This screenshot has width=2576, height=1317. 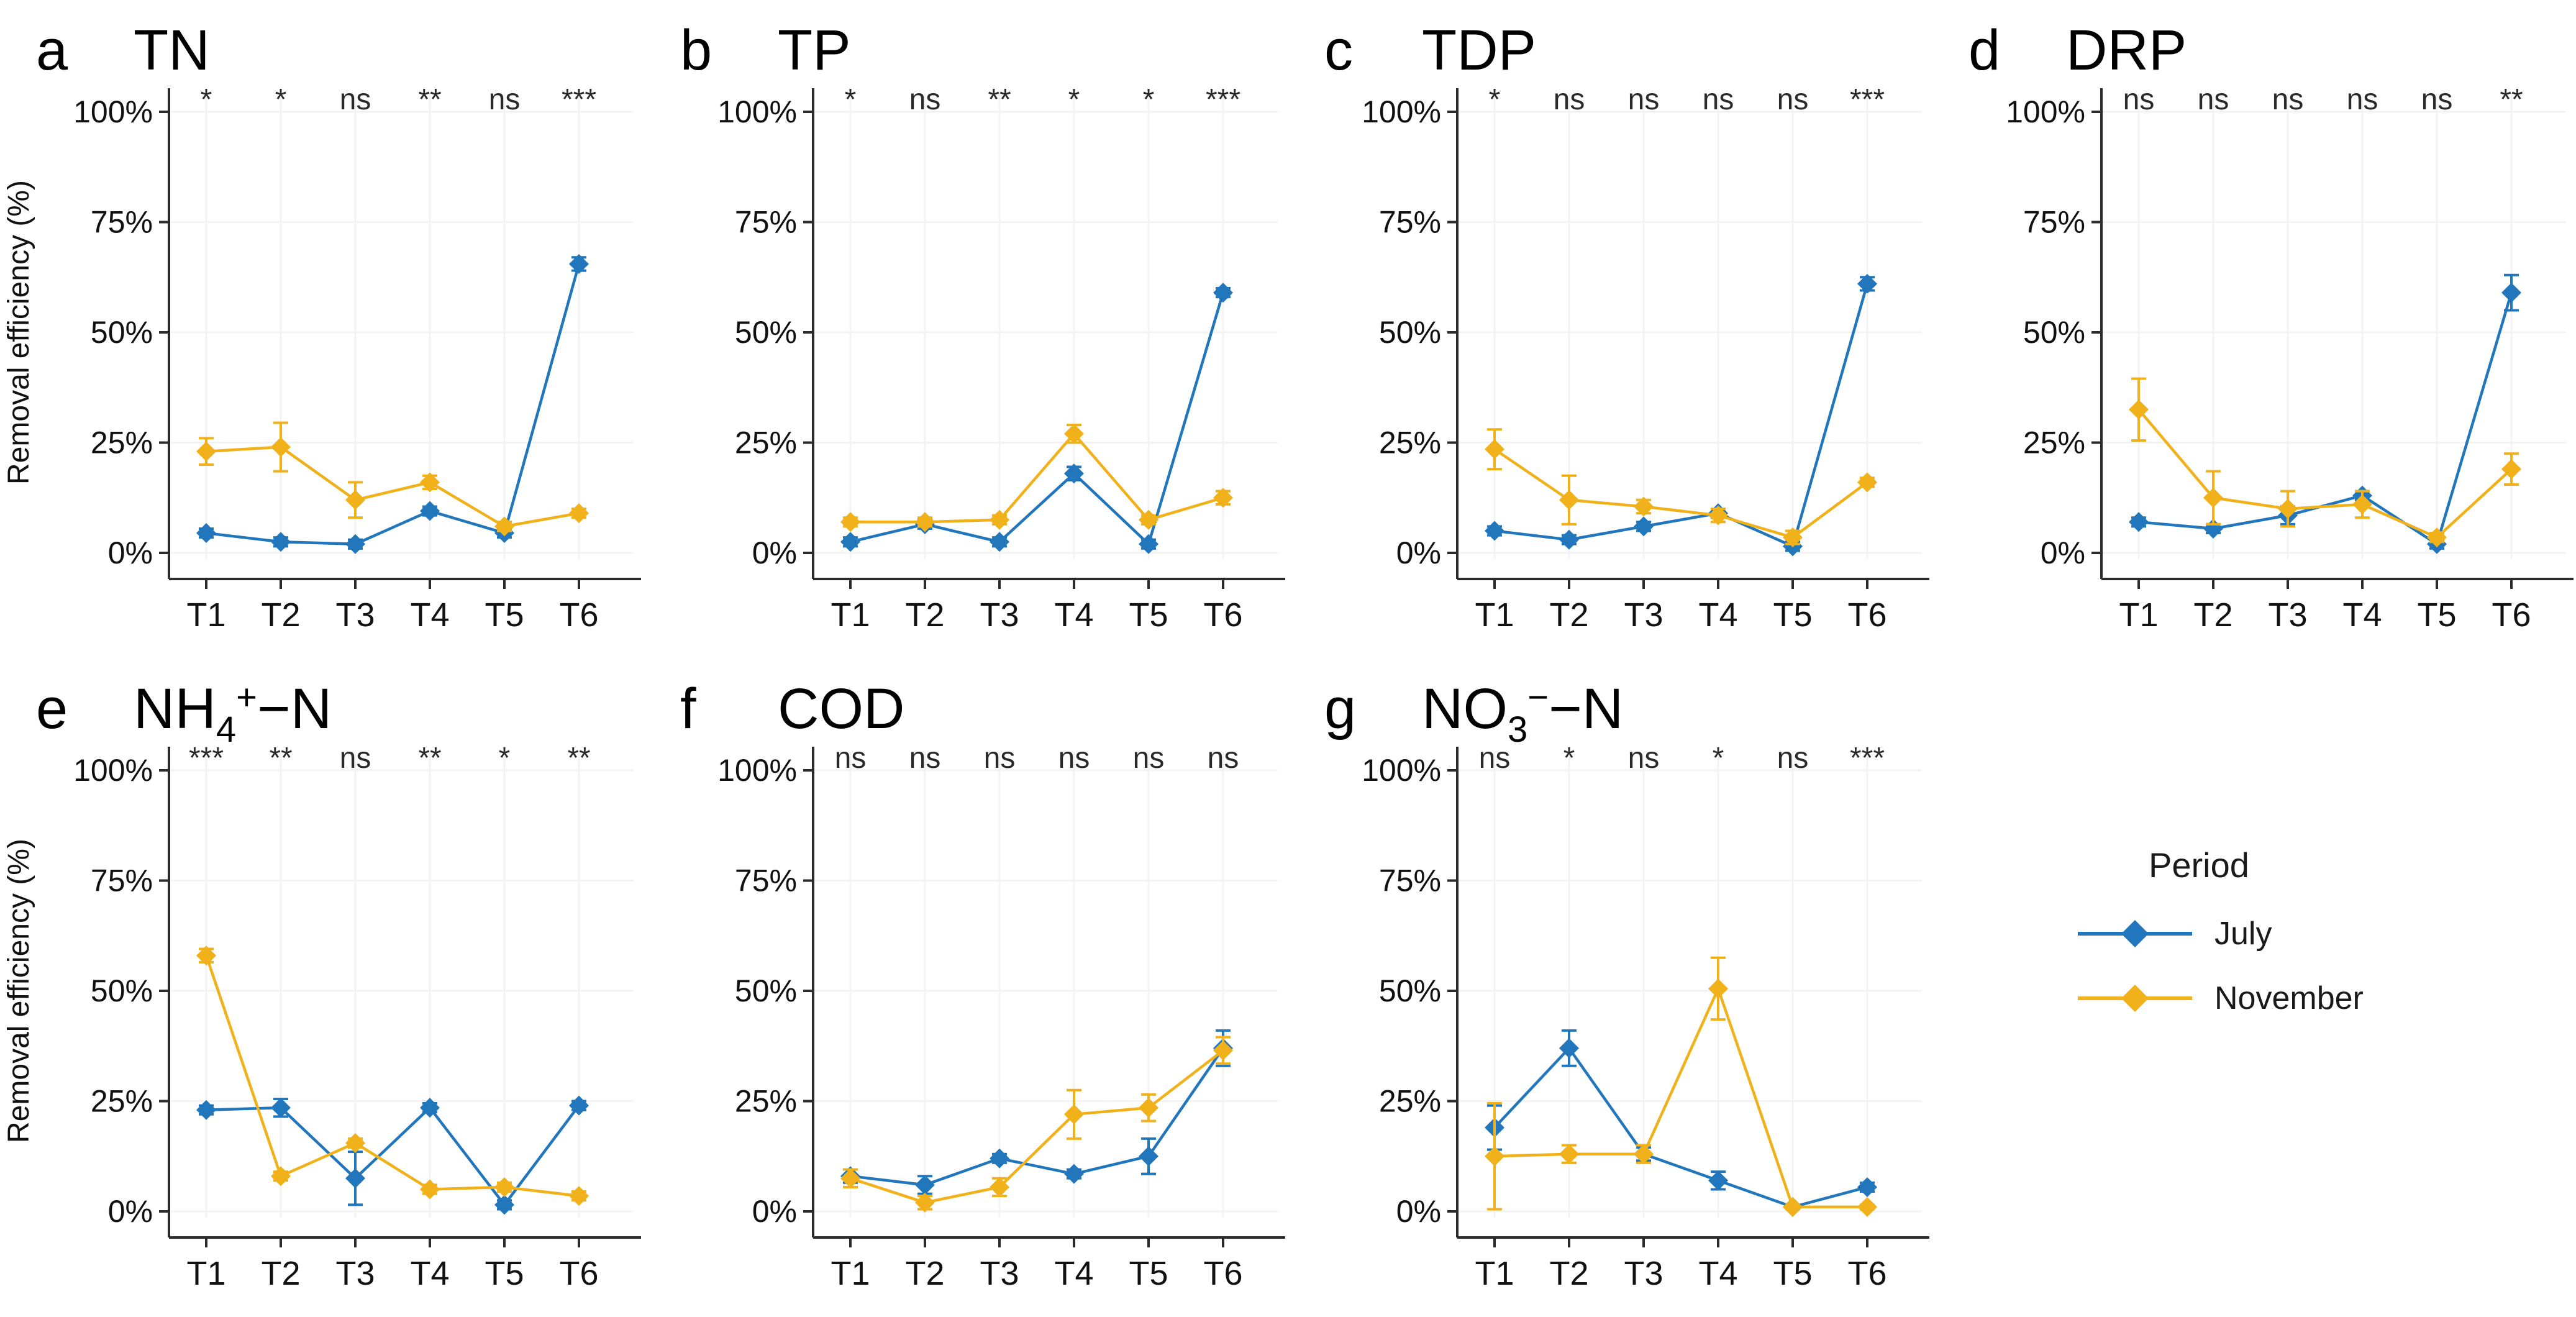 What do you see at coordinates (792, 709) in the screenshot?
I see `panel-title: f COD` at bounding box center [792, 709].